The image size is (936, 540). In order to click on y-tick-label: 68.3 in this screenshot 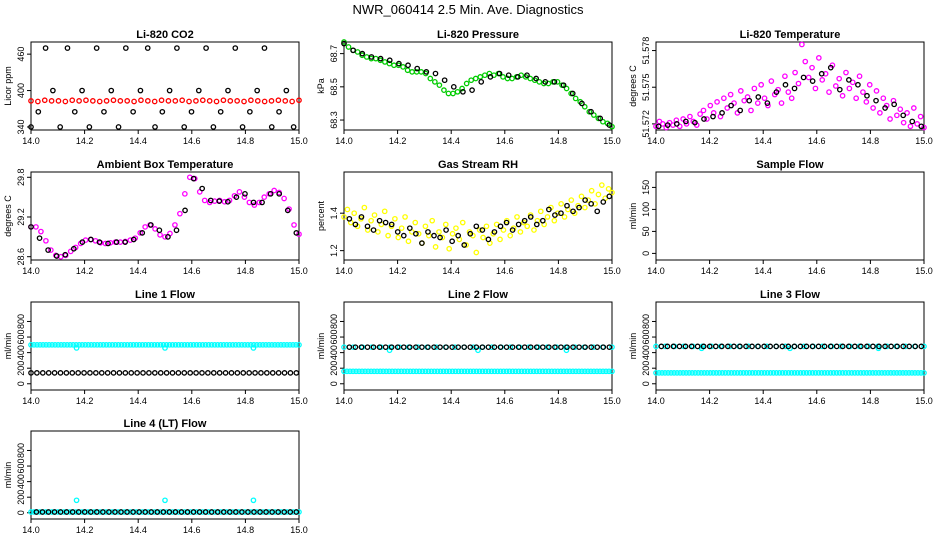, I will do `click(334, 120)`.